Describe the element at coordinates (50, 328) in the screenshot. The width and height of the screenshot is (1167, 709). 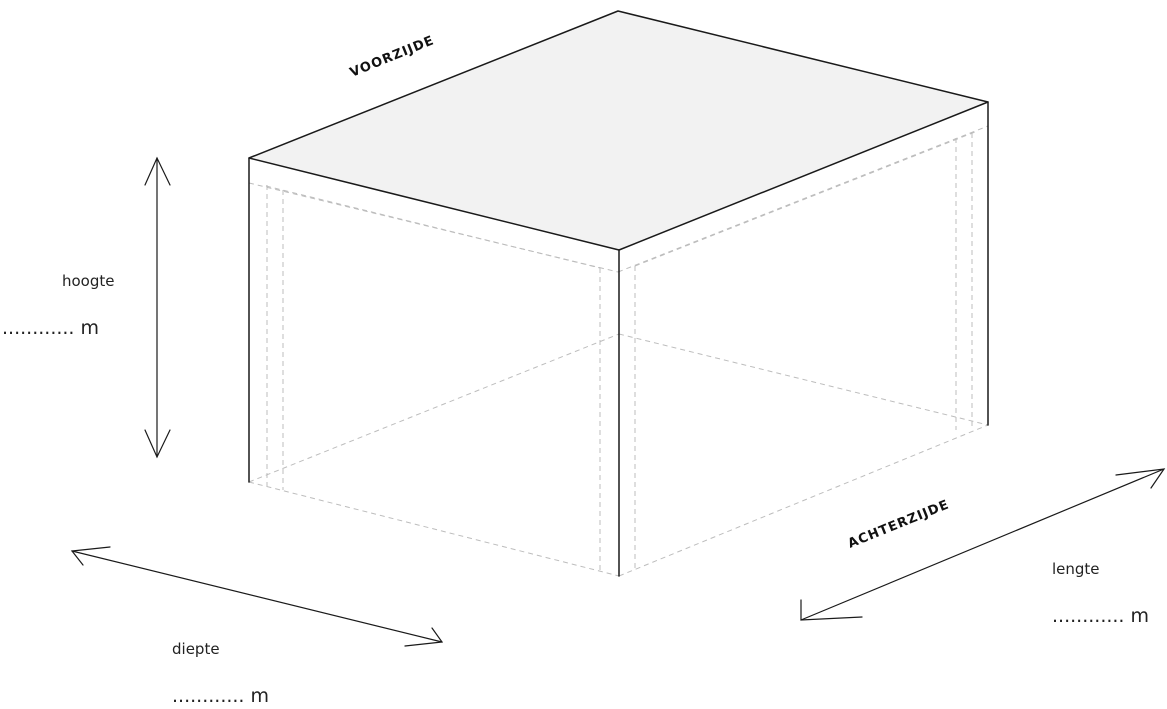
I see `height-value: ............ m` at that location.